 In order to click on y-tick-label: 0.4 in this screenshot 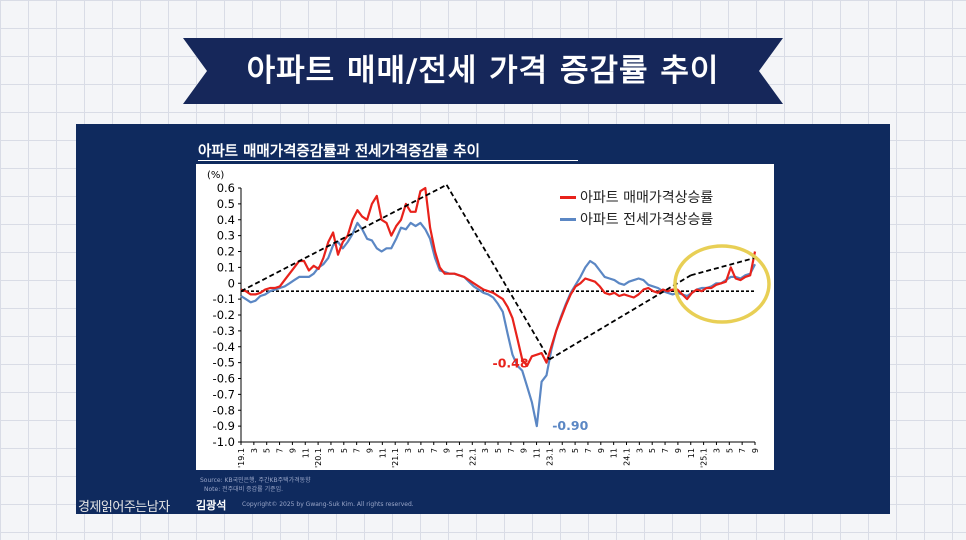, I will do `click(226, 220)`.